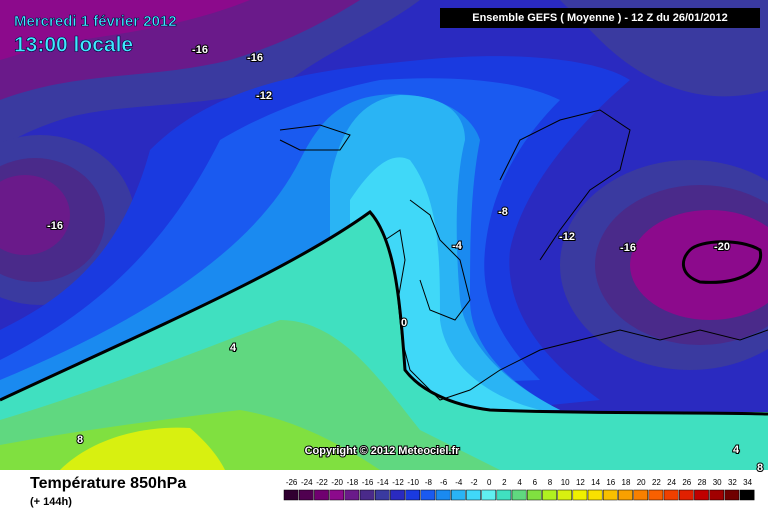 The image size is (768, 517). Describe the element at coordinates (504, 482) in the screenshot. I see `scale-label: 2` at that location.